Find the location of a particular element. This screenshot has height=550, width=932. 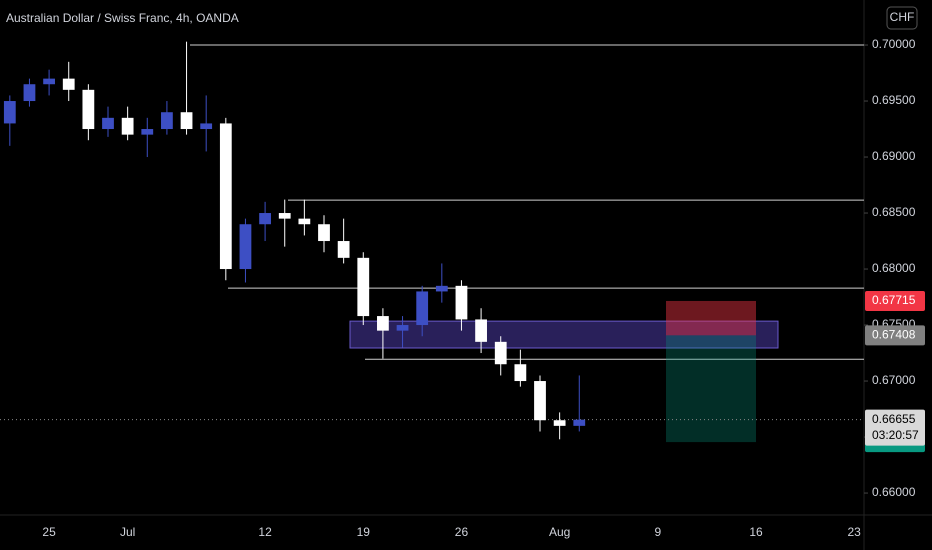

x-tick-label: 16 is located at coordinates (756, 532).